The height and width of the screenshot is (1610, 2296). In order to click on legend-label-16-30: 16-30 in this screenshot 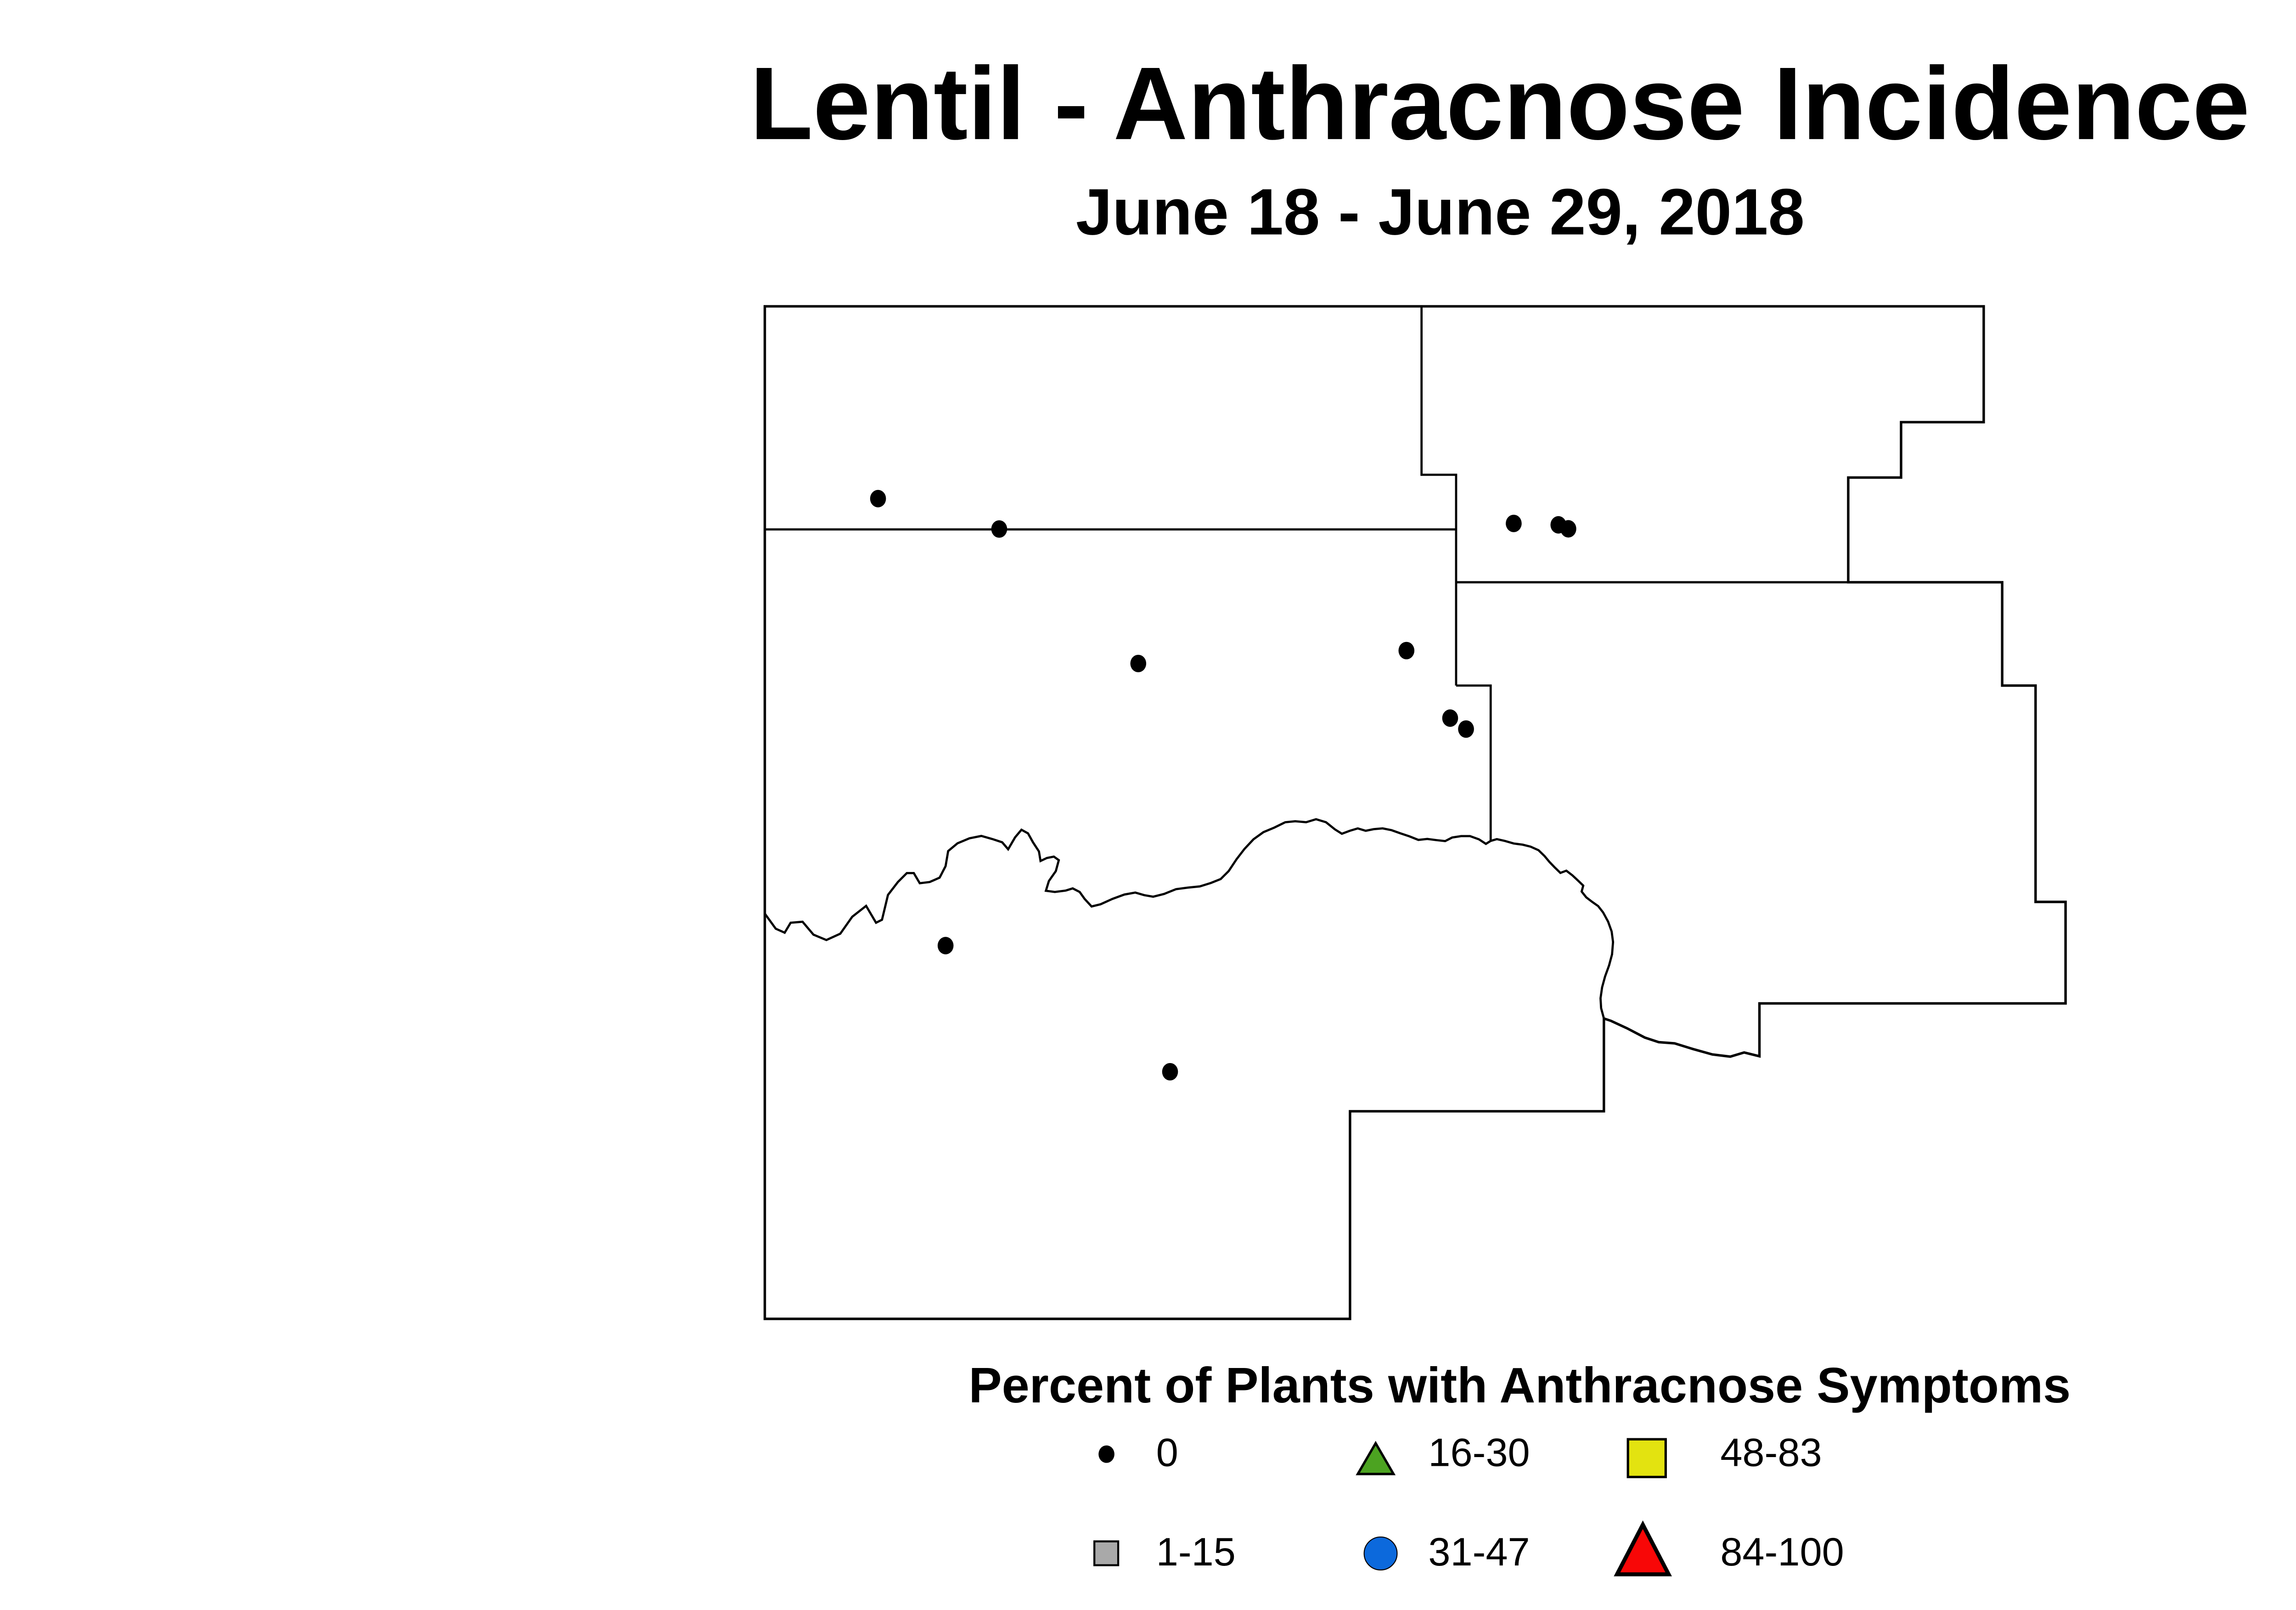, I will do `click(1479, 1454)`.